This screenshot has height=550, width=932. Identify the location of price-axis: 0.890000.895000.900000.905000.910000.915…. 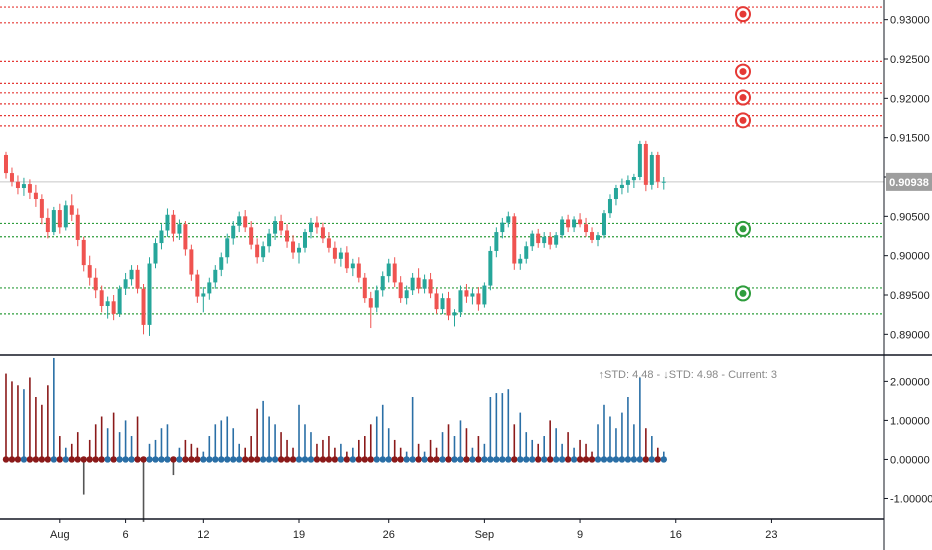
(907, 275).